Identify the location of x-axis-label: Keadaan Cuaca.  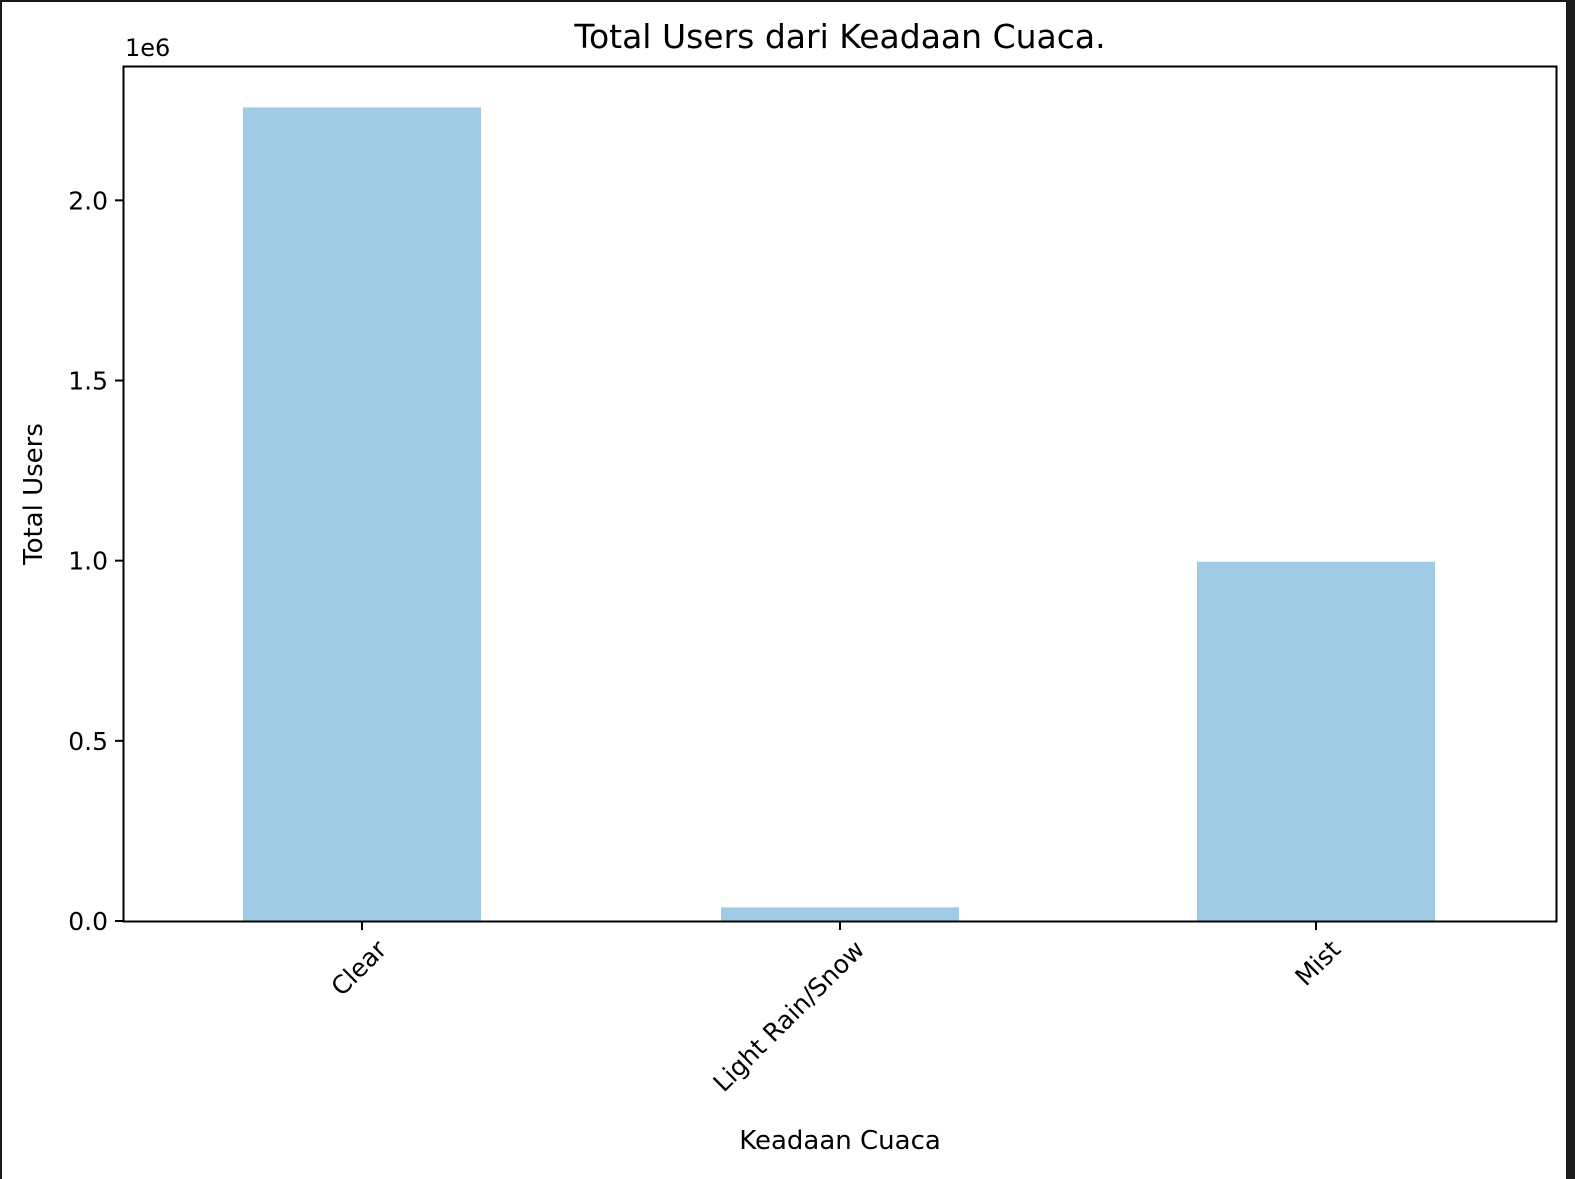
(840, 1141).